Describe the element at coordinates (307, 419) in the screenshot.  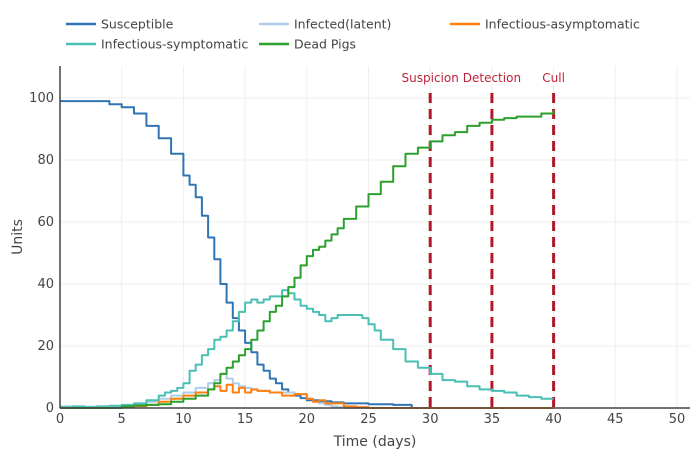
I see `x-tick-label: 20` at that location.